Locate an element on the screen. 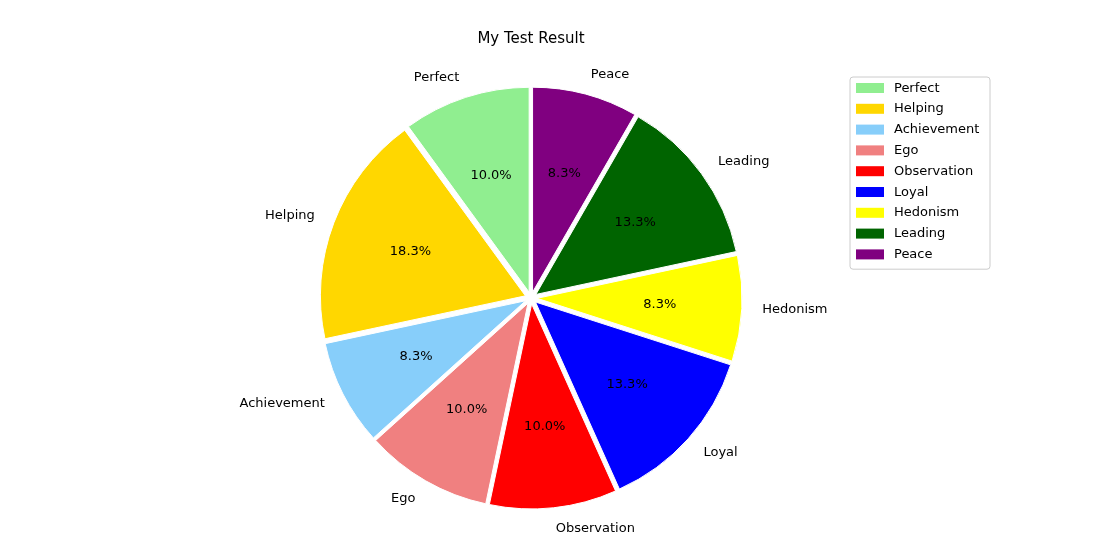 The height and width of the screenshot is (558, 1112). slice-label: Peace is located at coordinates (610, 73).